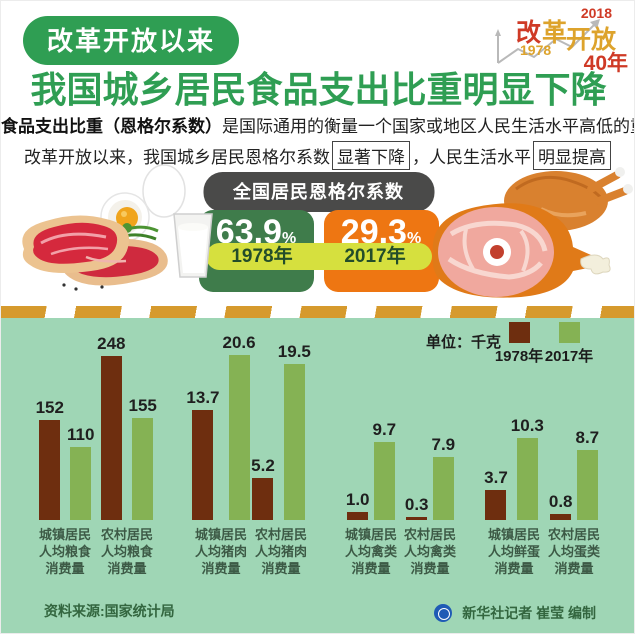 The height and width of the screenshot is (634, 635). I want to click on chart-group: 5.2 19.5 农村居民 人均猪肉 消费量, so click(281, 452).